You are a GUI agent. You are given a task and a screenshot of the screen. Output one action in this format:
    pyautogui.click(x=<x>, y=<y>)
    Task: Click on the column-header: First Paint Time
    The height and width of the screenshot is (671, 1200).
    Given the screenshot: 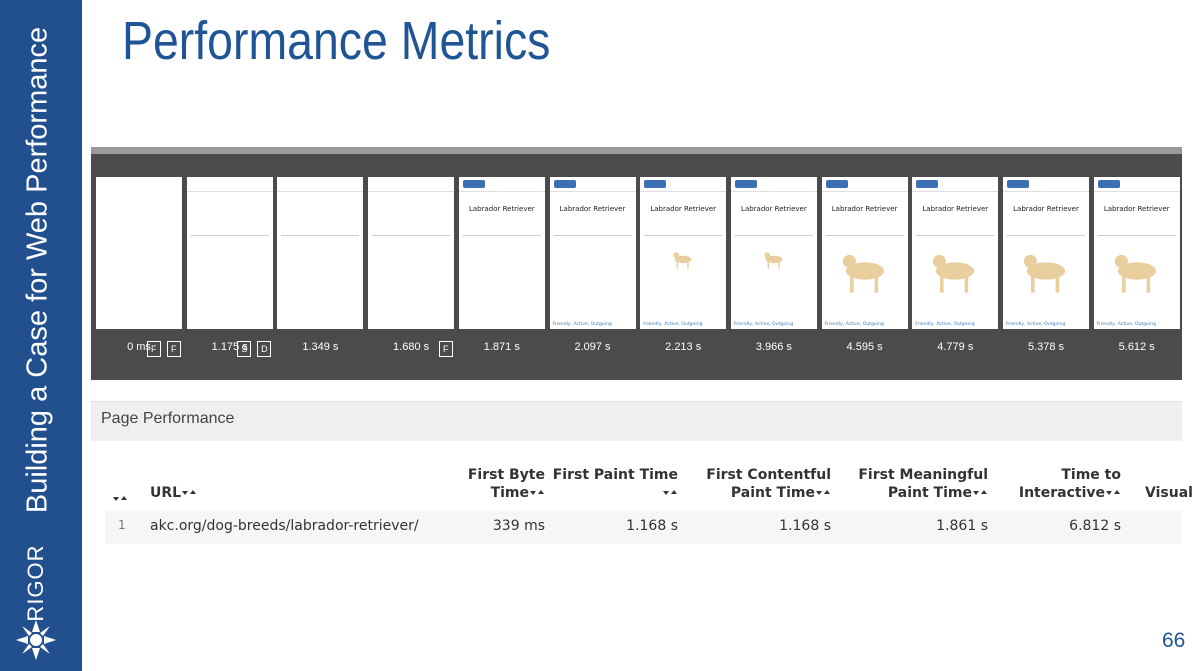 What is the action you would take?
    pyautogui.click(x=613, y=481)
    